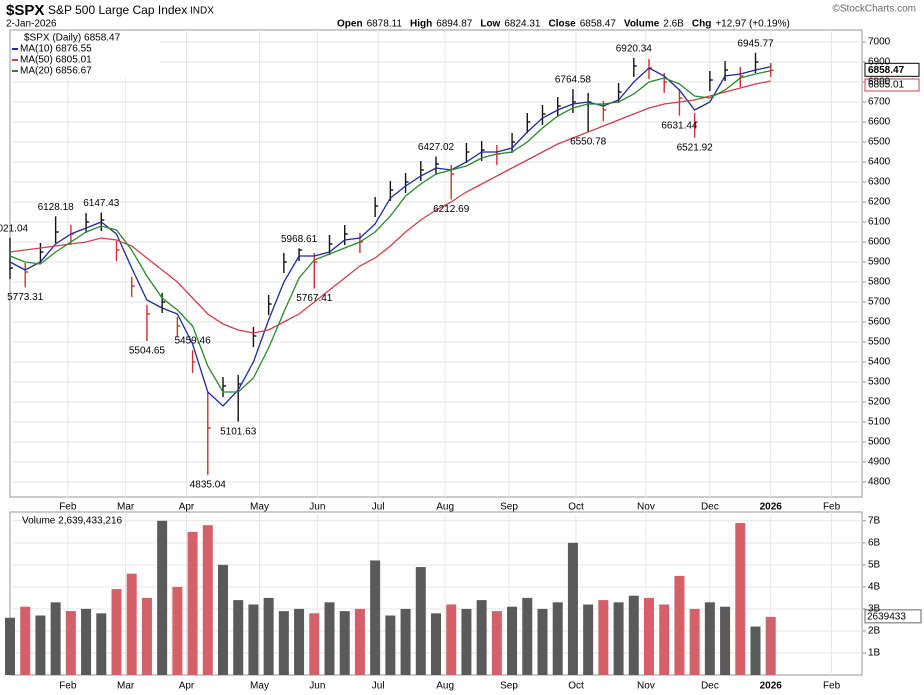 The image size is (924, 695). What do you see at coordinates (879, 362) in the screenshot?
I see `y-tick-label: 5400` at bounding box center [879, 362].